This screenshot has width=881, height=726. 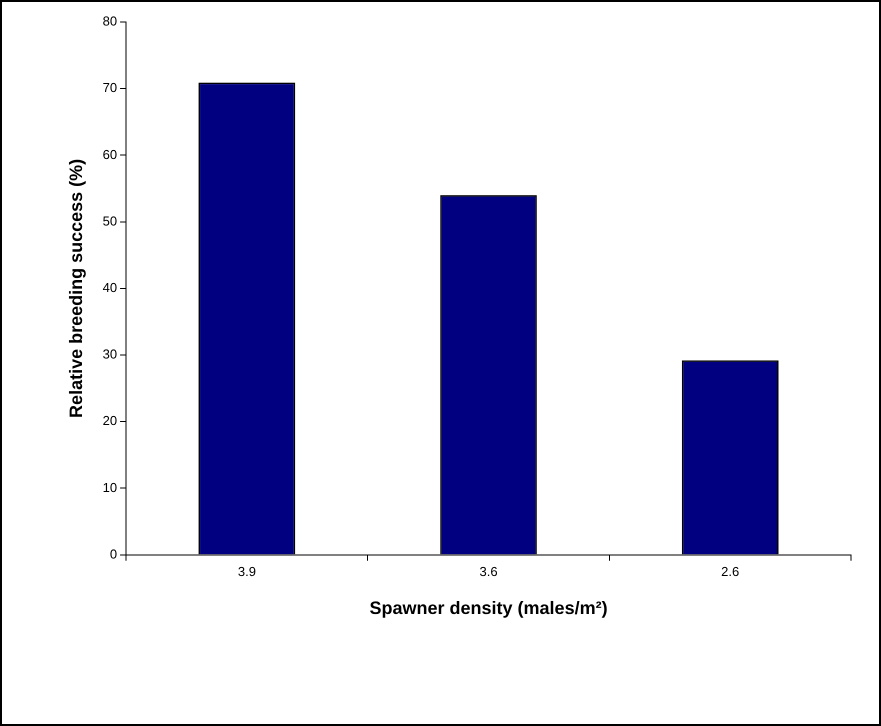 What do you see at coordinates (110, 354) in the screenshot?
I see `y-tick-label: 30` at bounding box center [110, 354].